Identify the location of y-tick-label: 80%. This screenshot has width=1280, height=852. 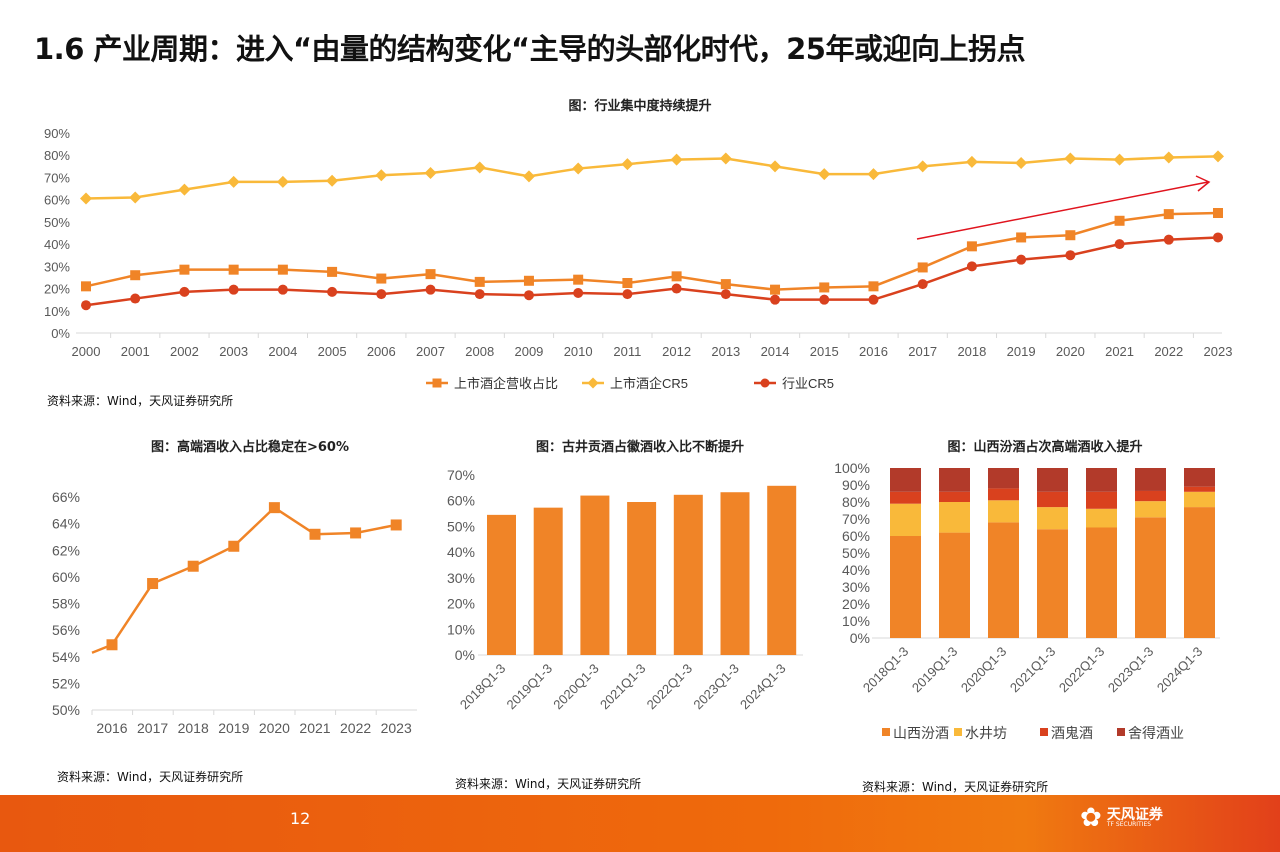
(57, 155).